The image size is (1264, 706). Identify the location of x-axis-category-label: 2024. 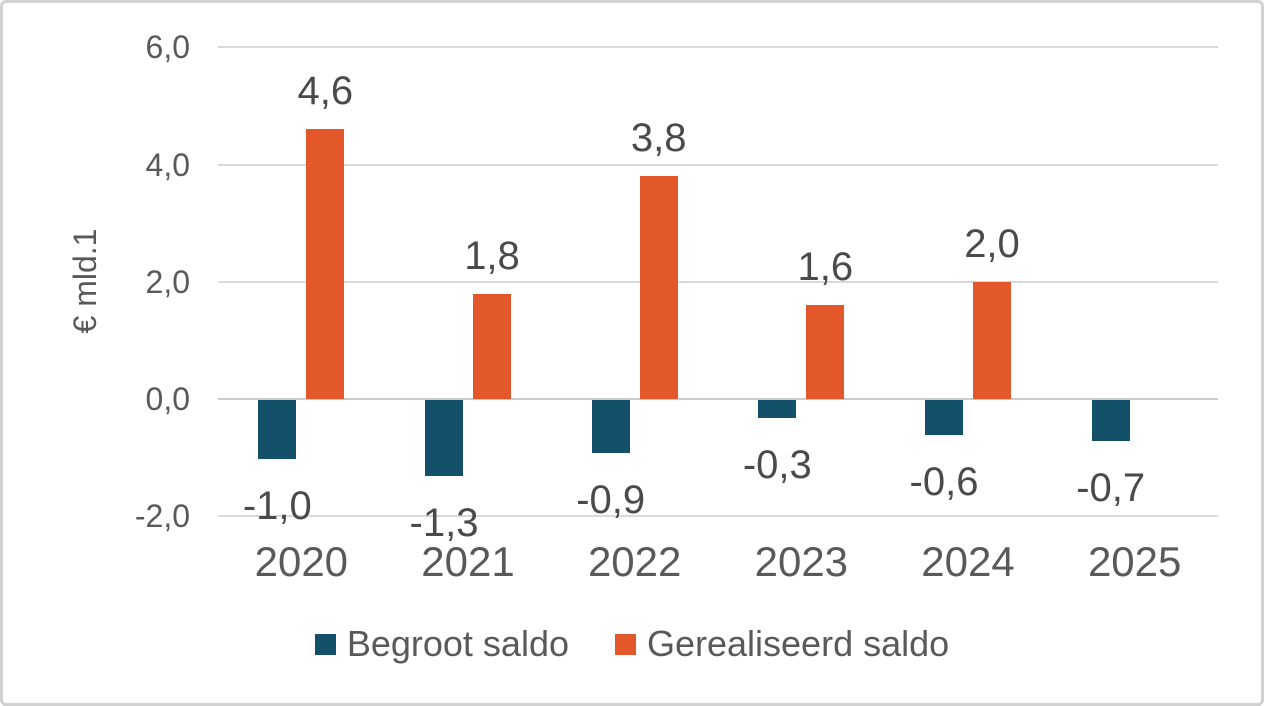
(968, 561).